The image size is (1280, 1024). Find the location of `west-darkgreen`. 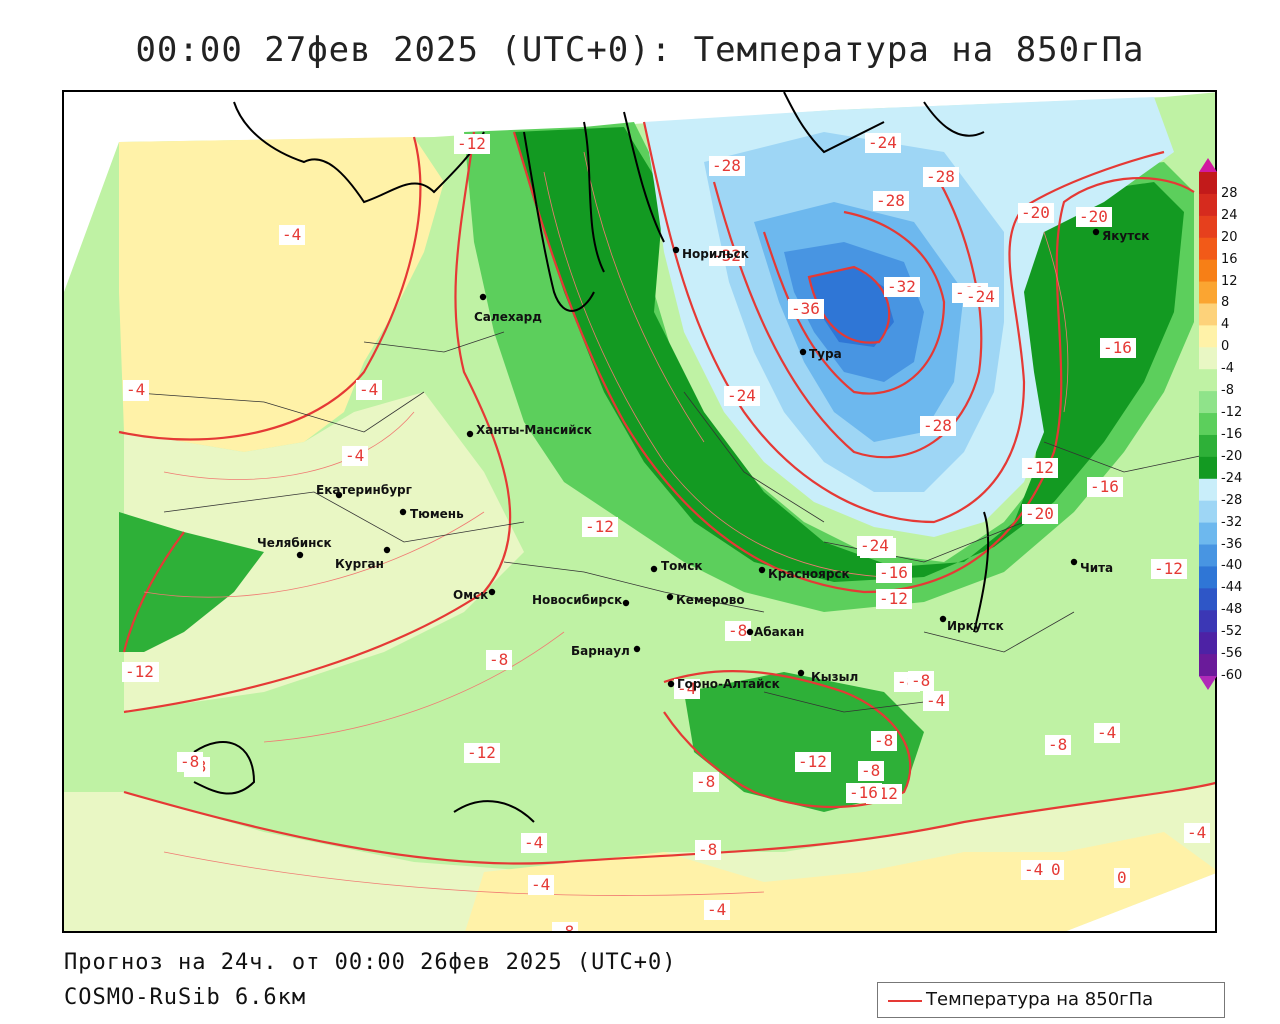

west-darkgreen is located at coordinates (191, 582).